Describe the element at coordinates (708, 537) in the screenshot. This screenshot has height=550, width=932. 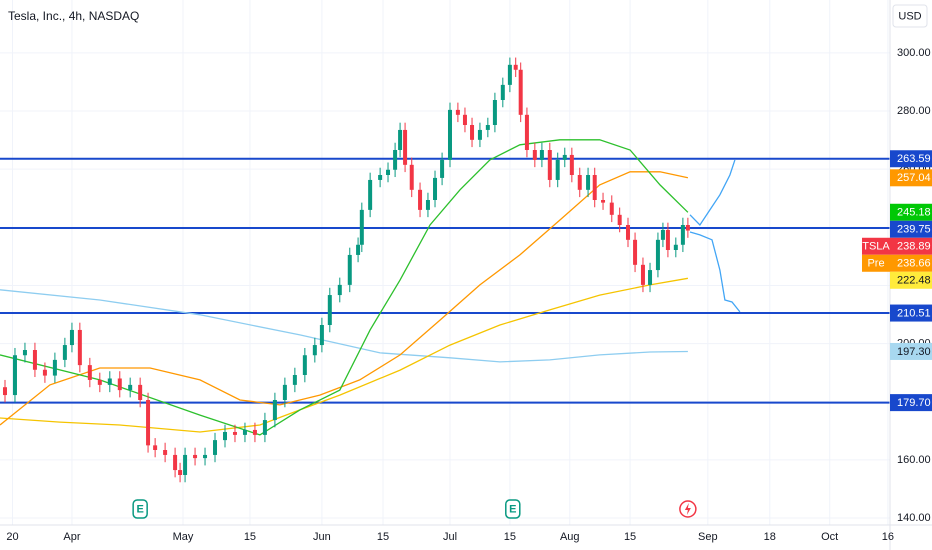
I see `x-tick-label: Sep` at that location.